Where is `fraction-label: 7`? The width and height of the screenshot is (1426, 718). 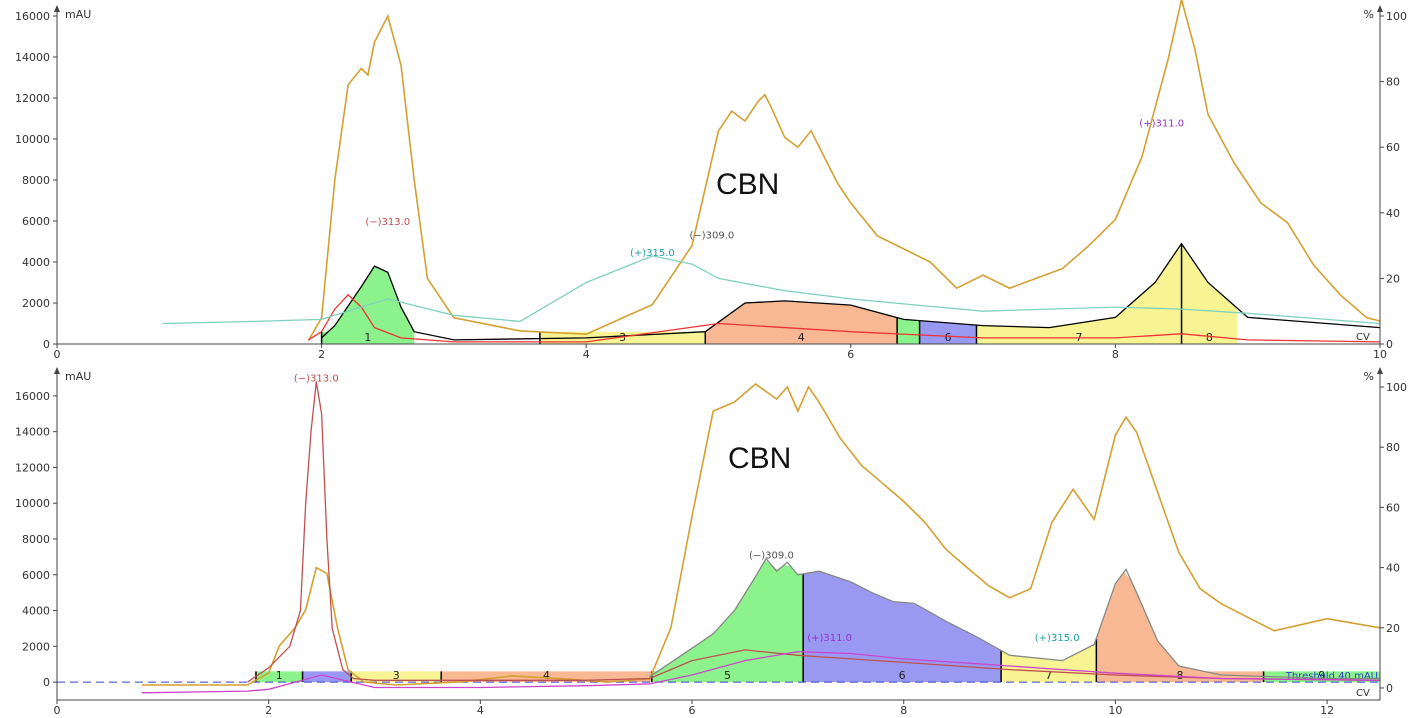
fraction-label: 7 is located at coordinates (1048, 675).